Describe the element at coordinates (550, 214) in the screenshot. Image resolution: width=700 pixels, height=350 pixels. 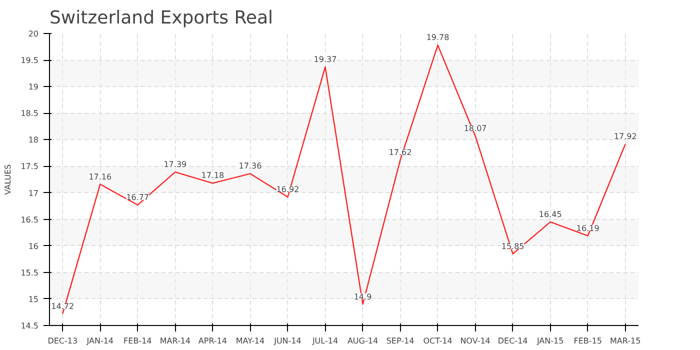
I see `data-label: 16.45` at that location.